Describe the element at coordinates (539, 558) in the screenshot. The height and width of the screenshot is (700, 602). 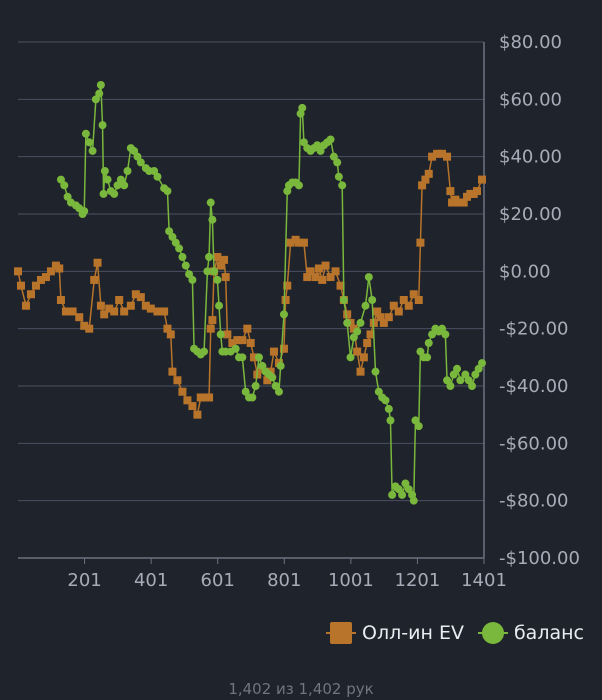
I see `y-tick-label: -$100.00` at that location.